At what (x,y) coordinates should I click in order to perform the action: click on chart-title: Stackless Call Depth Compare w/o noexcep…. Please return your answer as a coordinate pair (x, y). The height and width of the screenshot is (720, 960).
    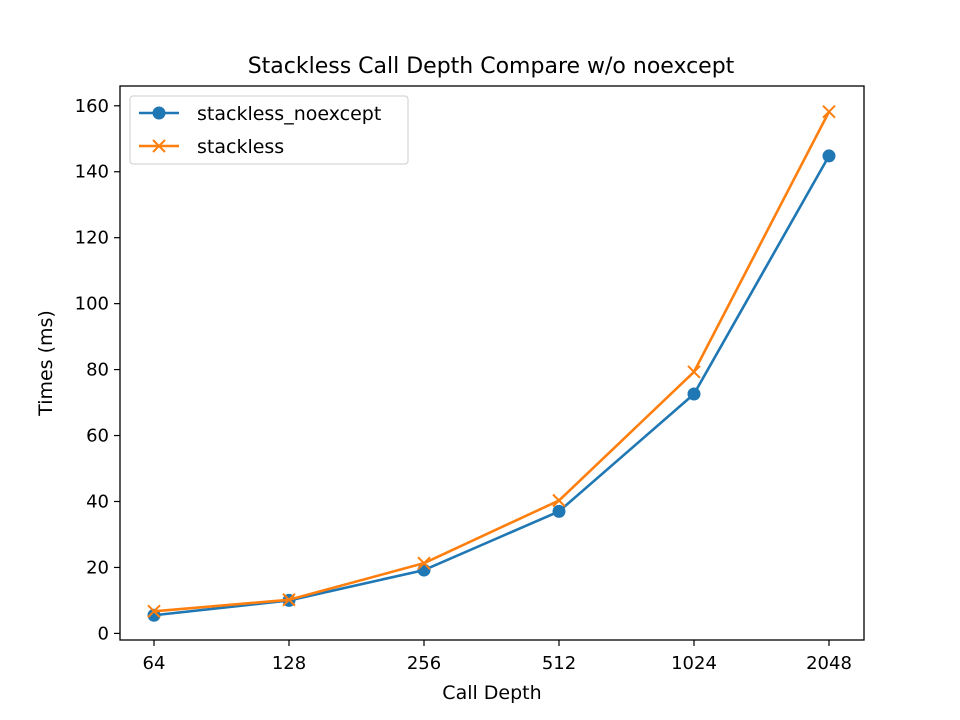
    Looking at the image, I should click on (491, 66).